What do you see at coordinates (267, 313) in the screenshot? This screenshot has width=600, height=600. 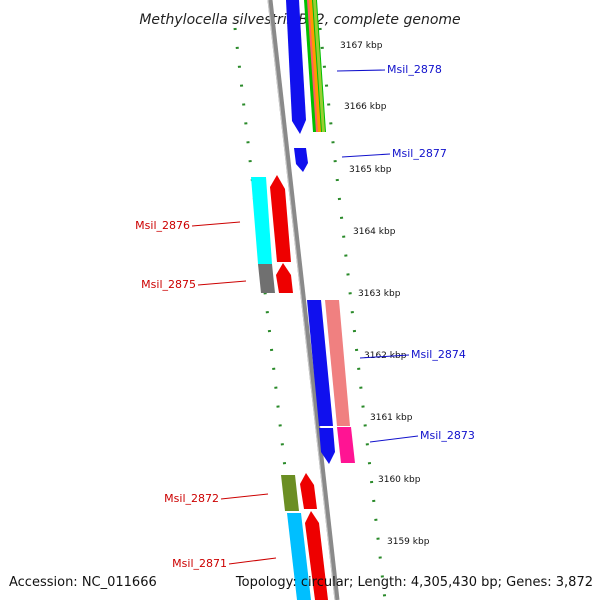 I see `outer-dotted-track-left` at bounding box center [267, 313].